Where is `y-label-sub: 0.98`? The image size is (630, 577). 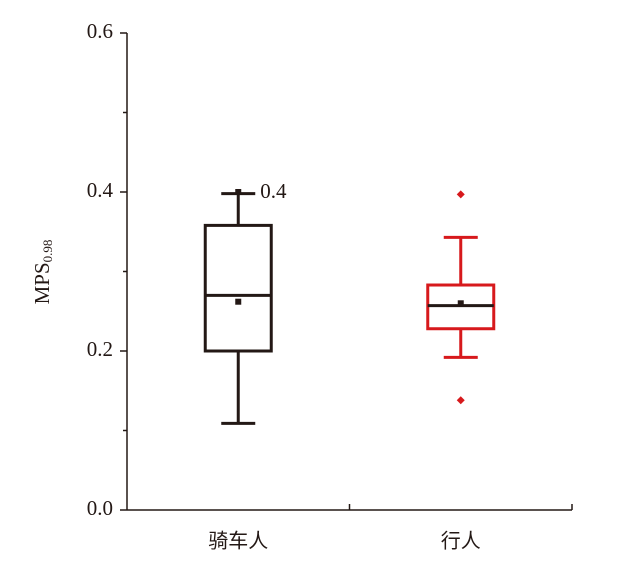 y-label-sub: 0.98 is located at coordinates (47, 251).